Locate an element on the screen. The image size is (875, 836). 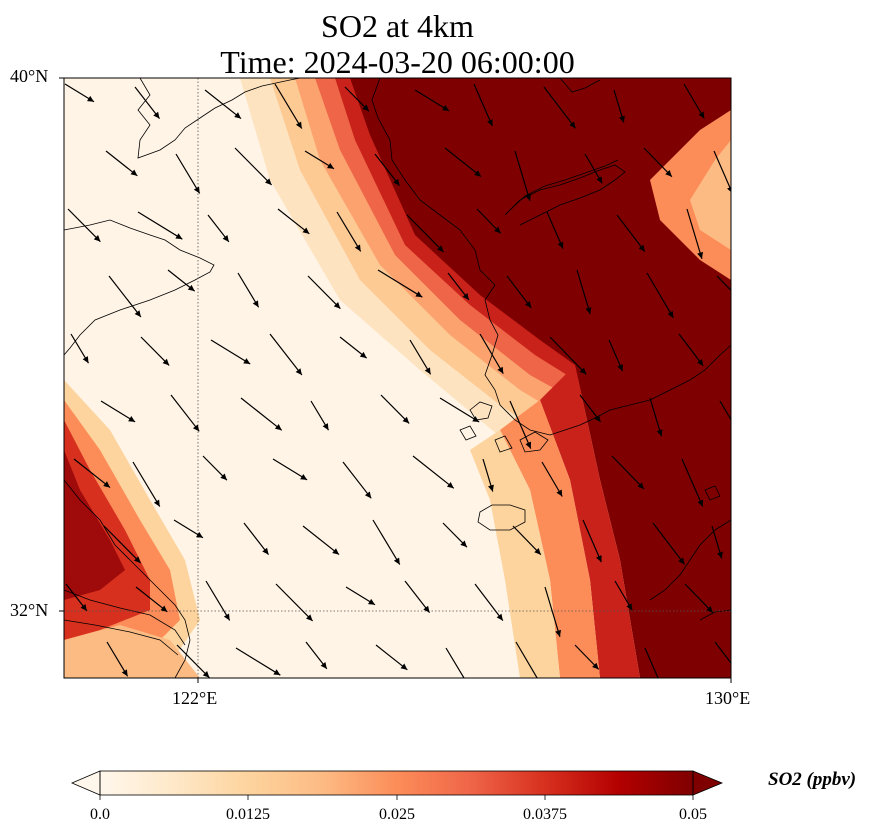
colorbar is located at coordinates (397, 785).